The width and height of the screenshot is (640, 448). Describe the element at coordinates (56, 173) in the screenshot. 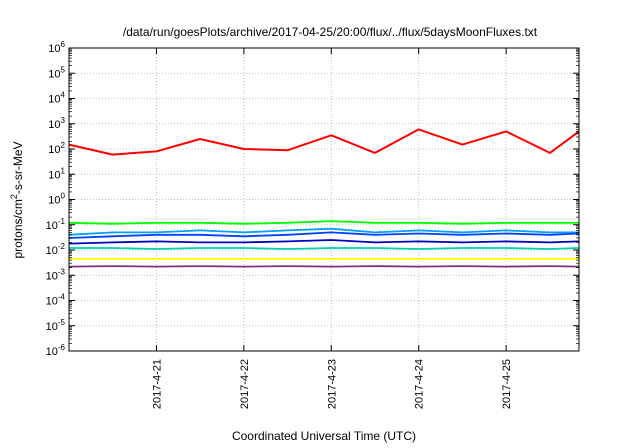

I see `y-tick-label: 10¹` at that location.